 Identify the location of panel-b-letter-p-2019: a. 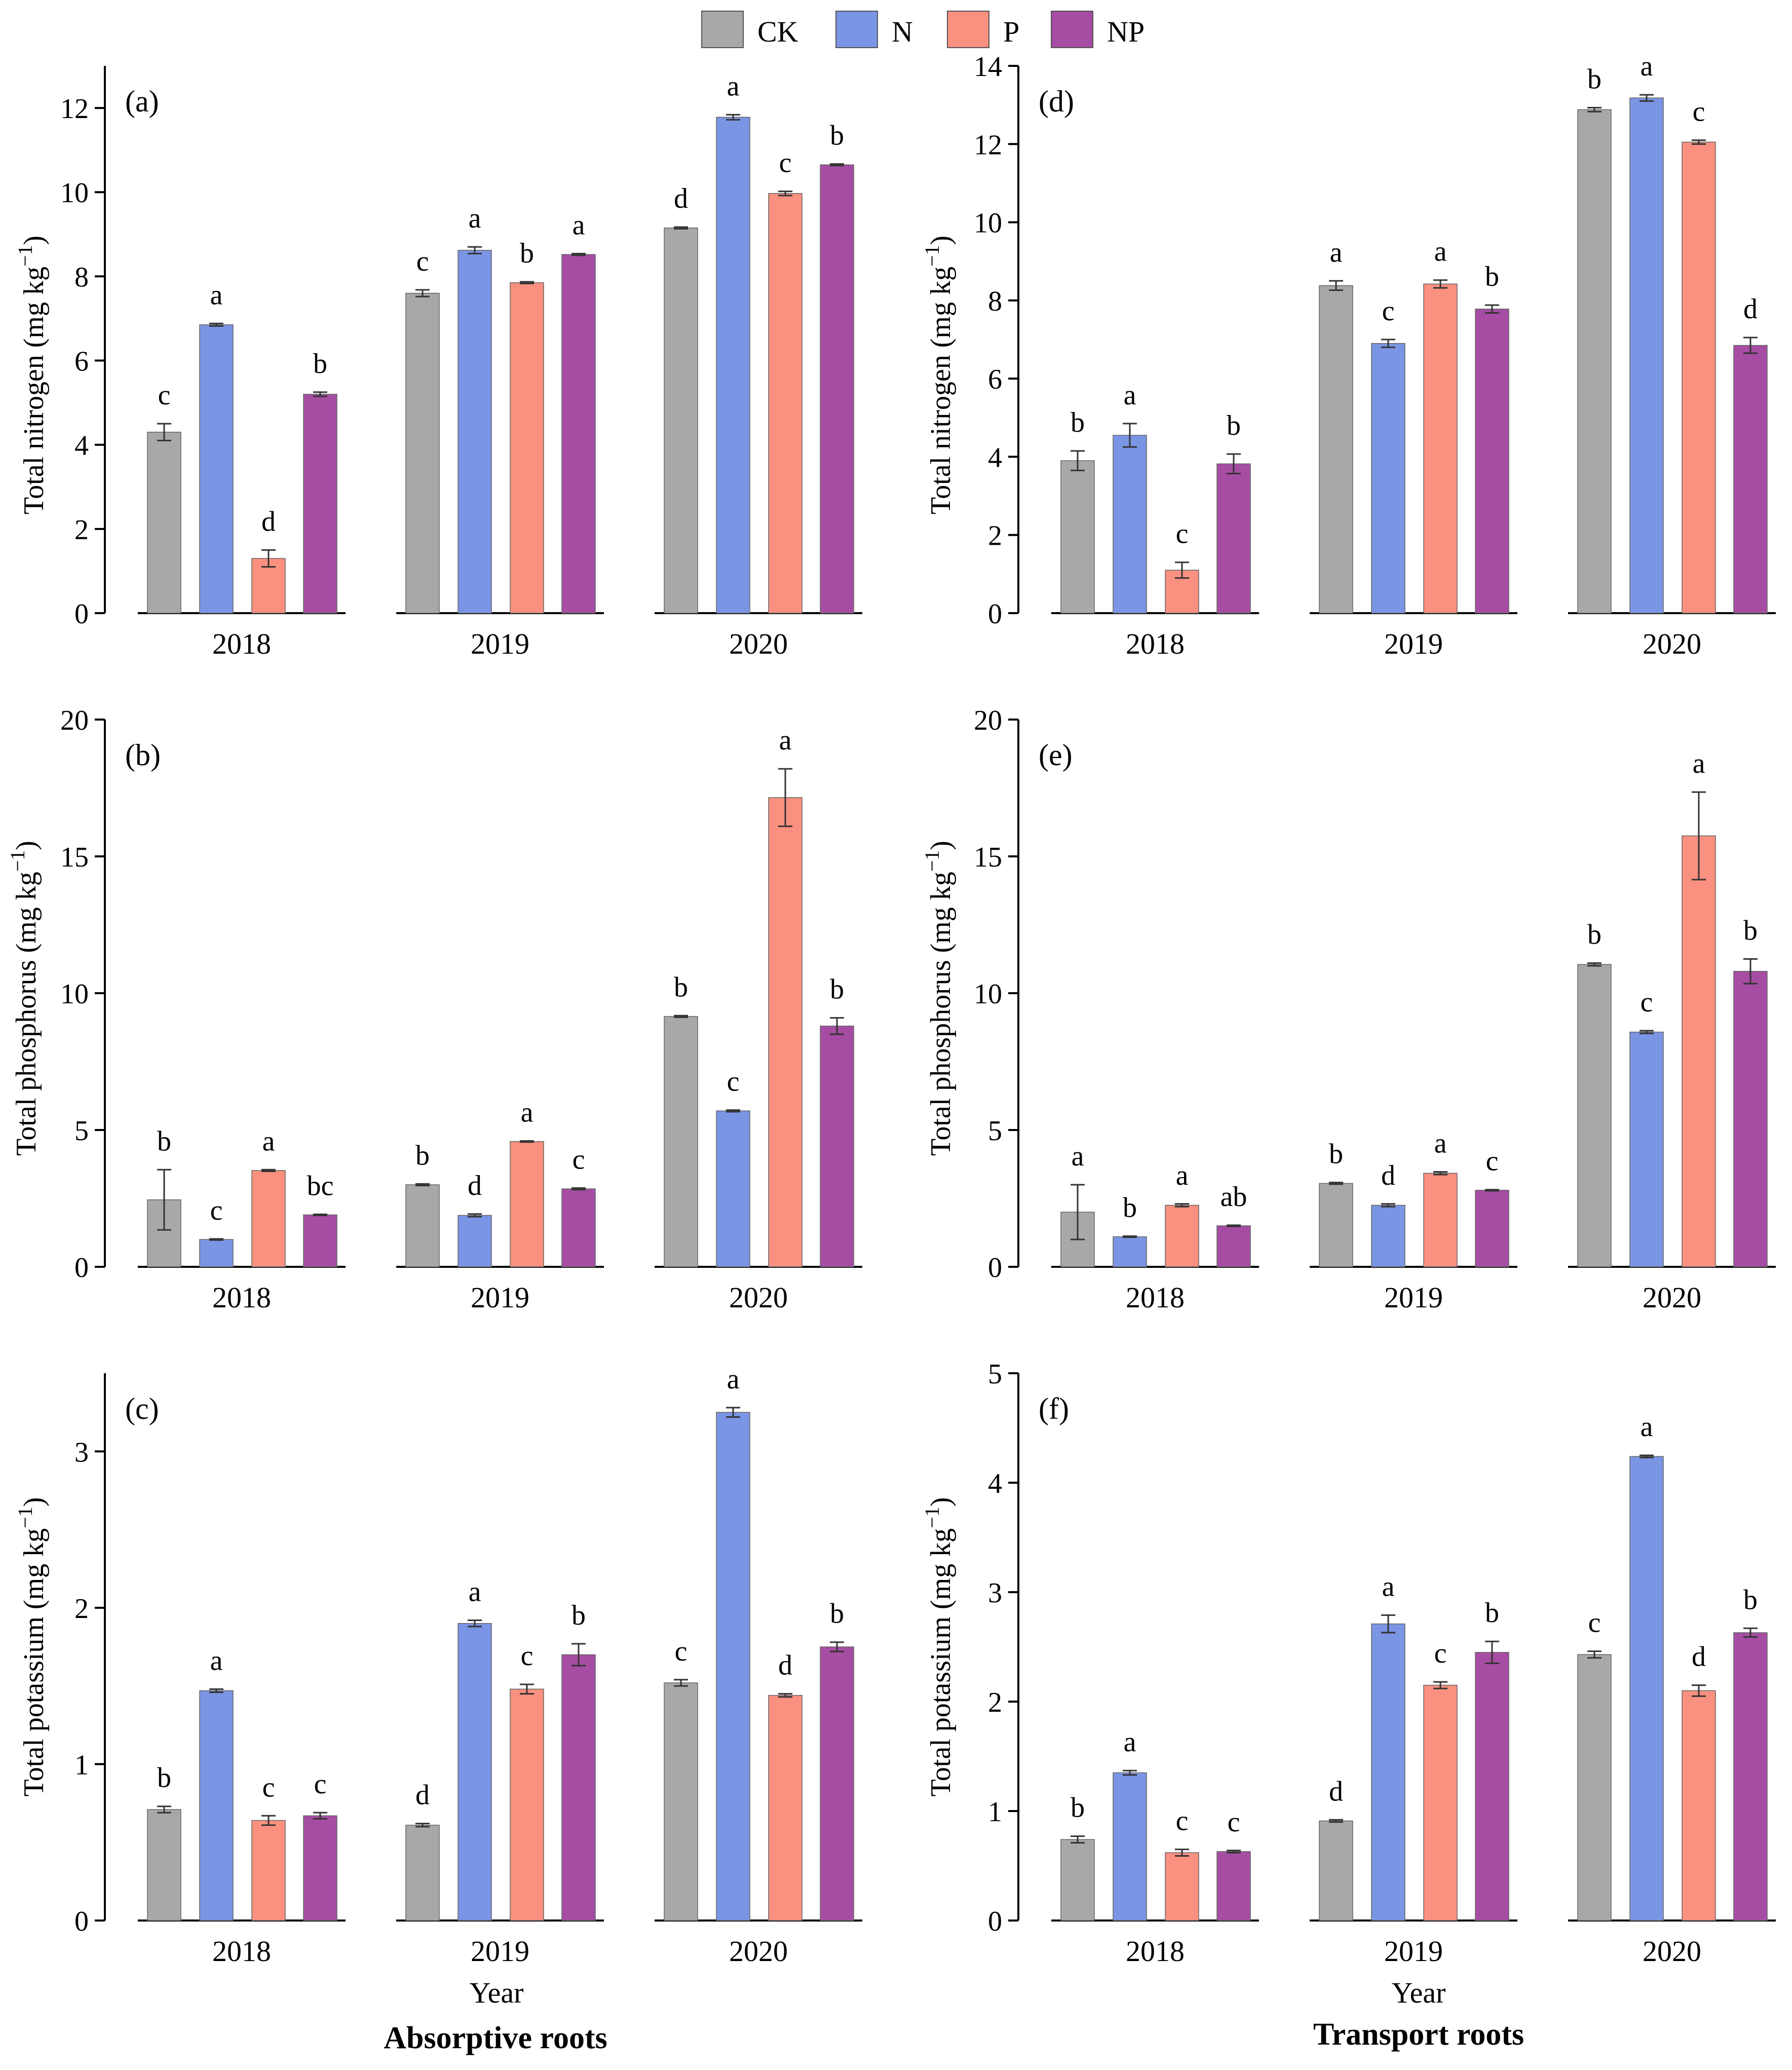
(527, 1112).